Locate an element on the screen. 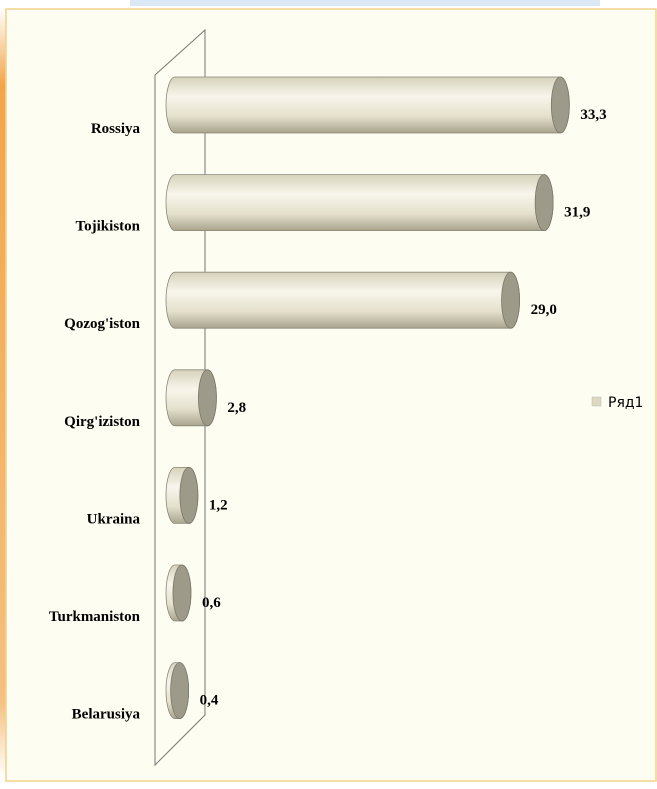 The width and height of the screenshot is (657, 789). y-tick-label: Belarusiya is located at coordinates (106, 715).